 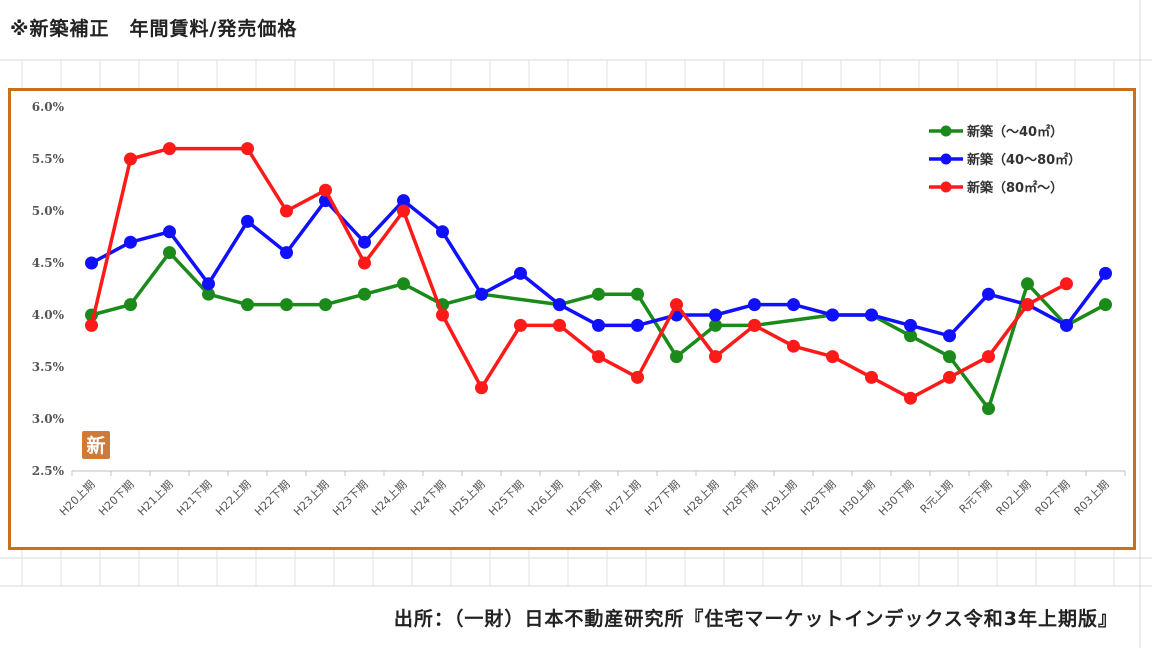 I want to click on y-tick-label: 5.5%, so click(x=48, y=159).